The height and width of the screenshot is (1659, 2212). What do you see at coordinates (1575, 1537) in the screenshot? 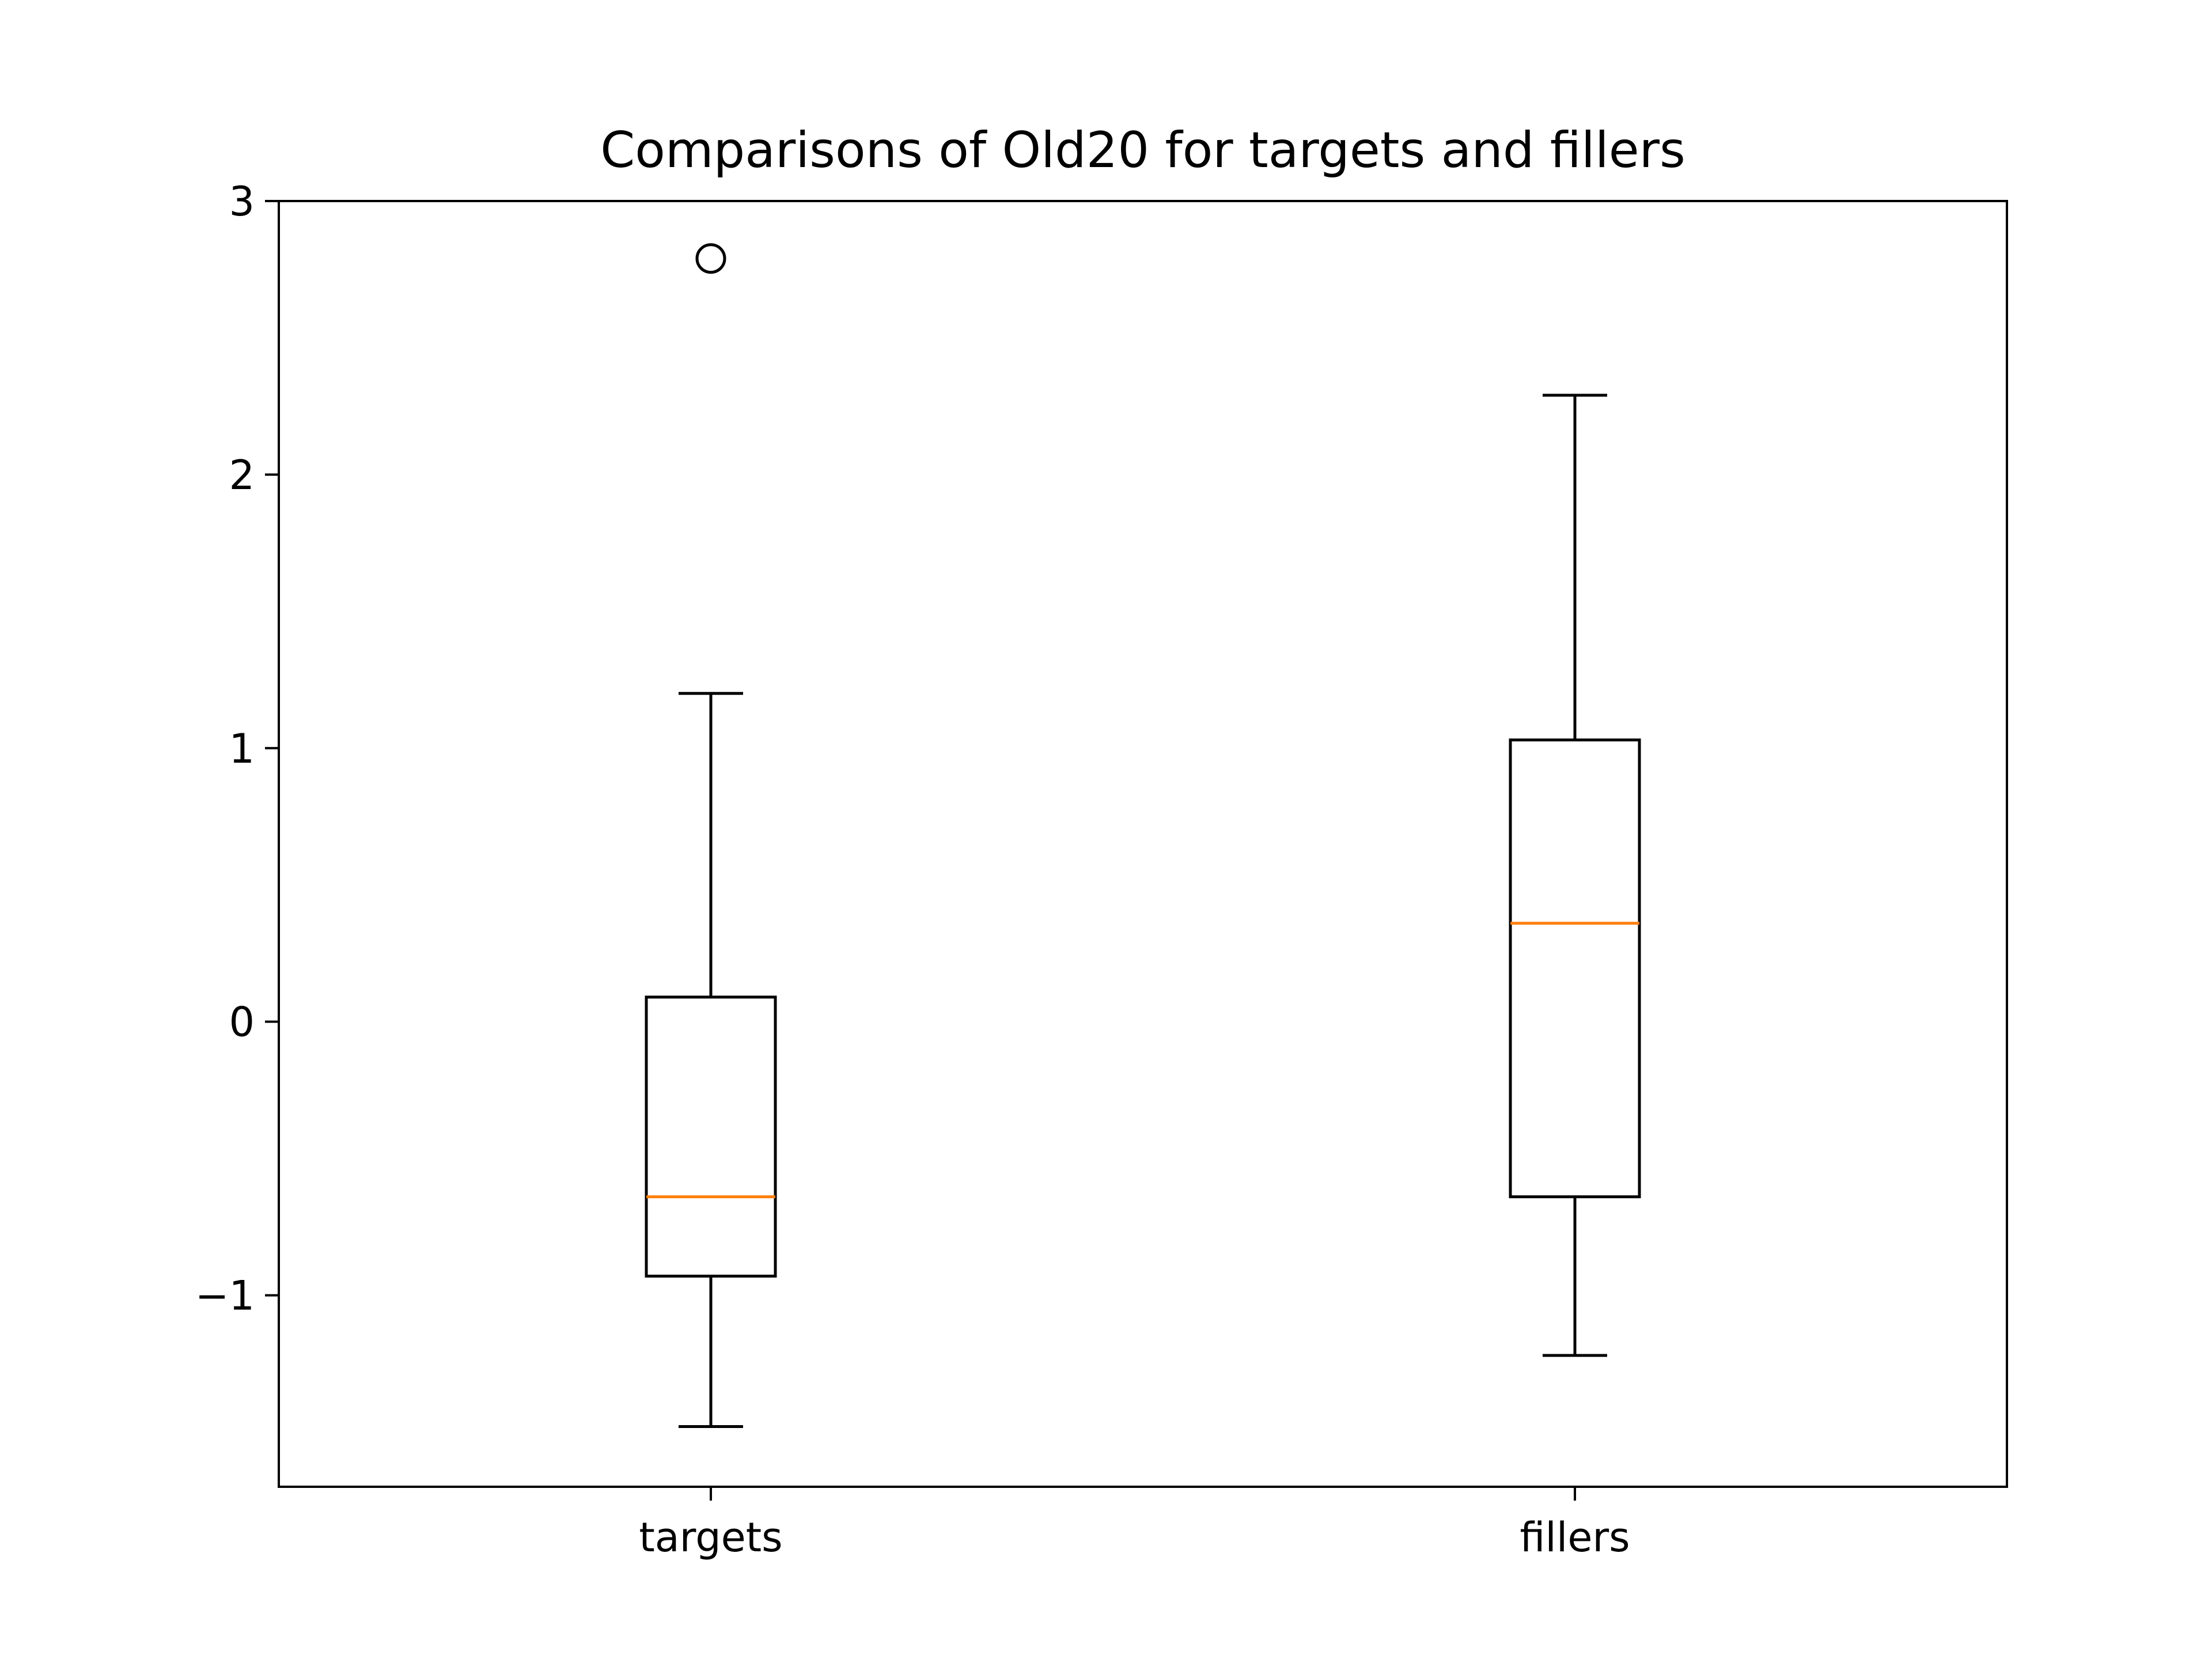
I see `x-tick-label: fillers` at bounding box center [1575, 1537].